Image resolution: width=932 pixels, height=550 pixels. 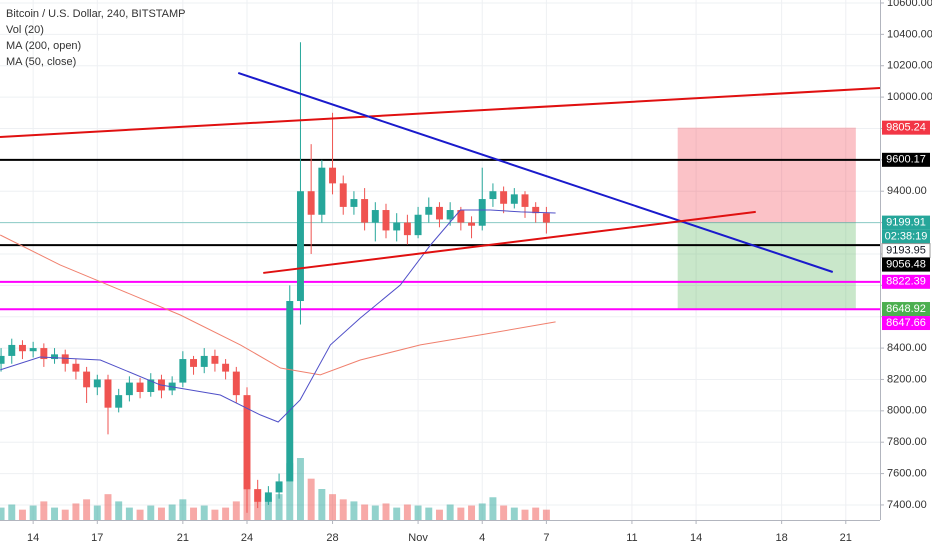 I want to click on y-tick-label: 10400.00, so click(x=909, y=34).